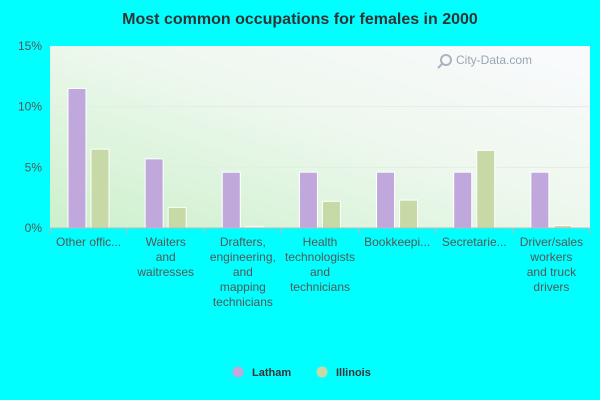  What do you see at coordinates (353, 373) in the screenshot?
I see `legend-label-illinois: Illinois` at bounding box center [353, 373].